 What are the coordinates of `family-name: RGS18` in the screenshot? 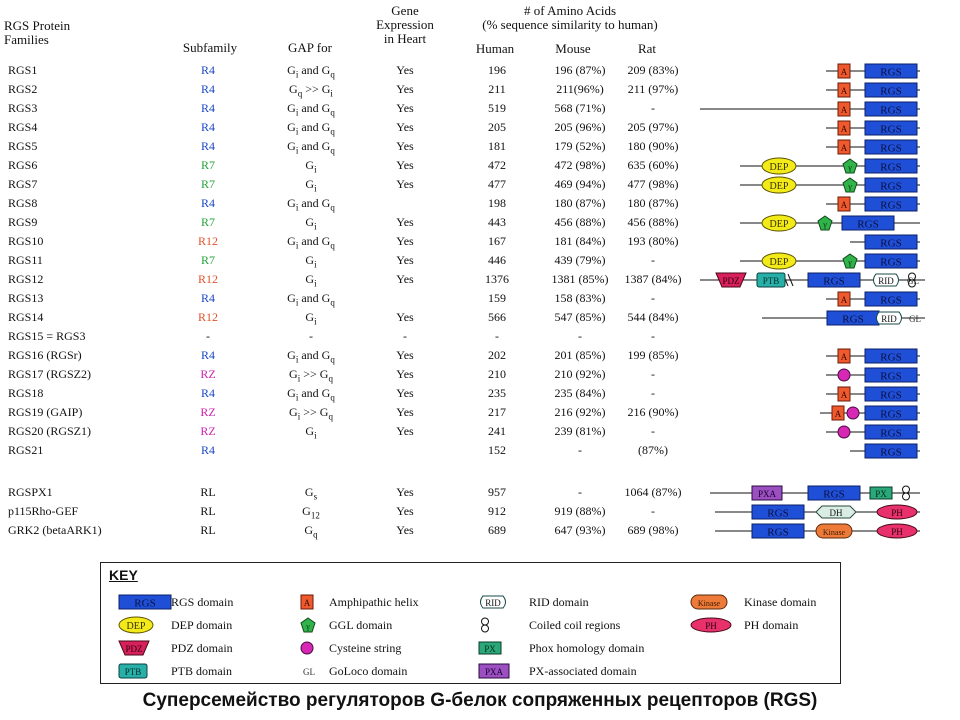 It's located at (26, 393).